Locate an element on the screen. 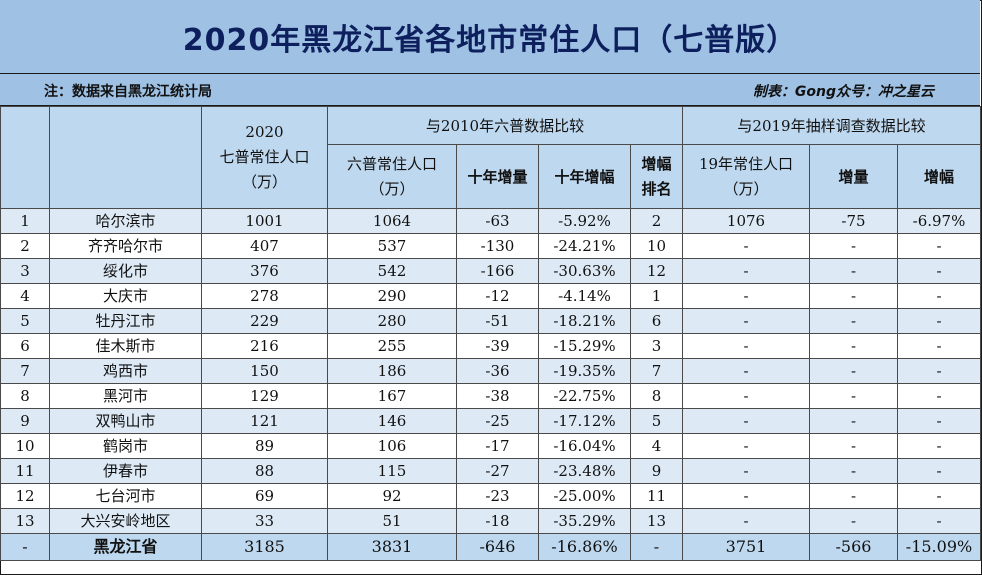  header-inc19: 增量 is located at coordinates (853, 176).